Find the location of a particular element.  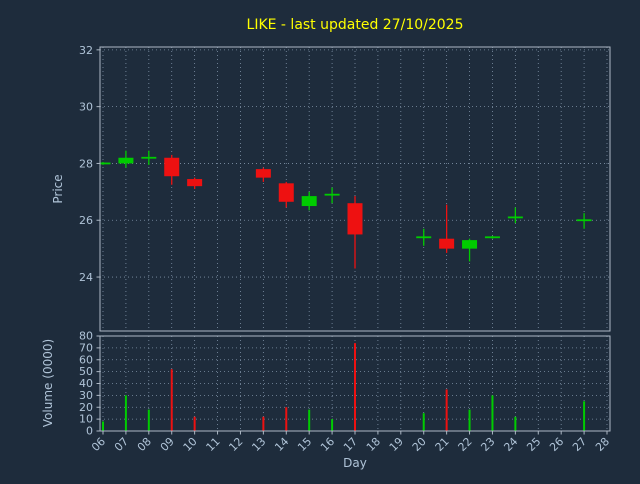

svg-text: 60 is located at coordinates (86, 359).